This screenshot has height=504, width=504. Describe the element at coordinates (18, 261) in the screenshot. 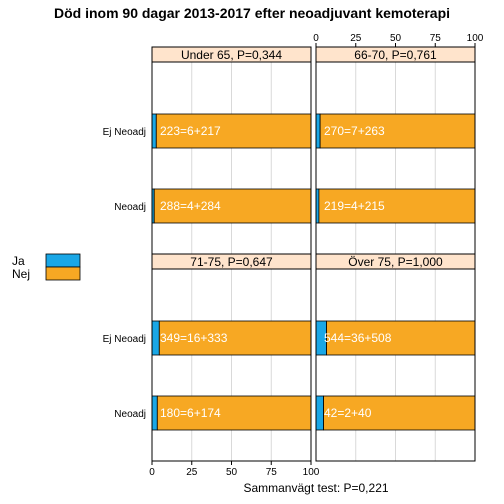

I see `legend-label: Ja` at that location.